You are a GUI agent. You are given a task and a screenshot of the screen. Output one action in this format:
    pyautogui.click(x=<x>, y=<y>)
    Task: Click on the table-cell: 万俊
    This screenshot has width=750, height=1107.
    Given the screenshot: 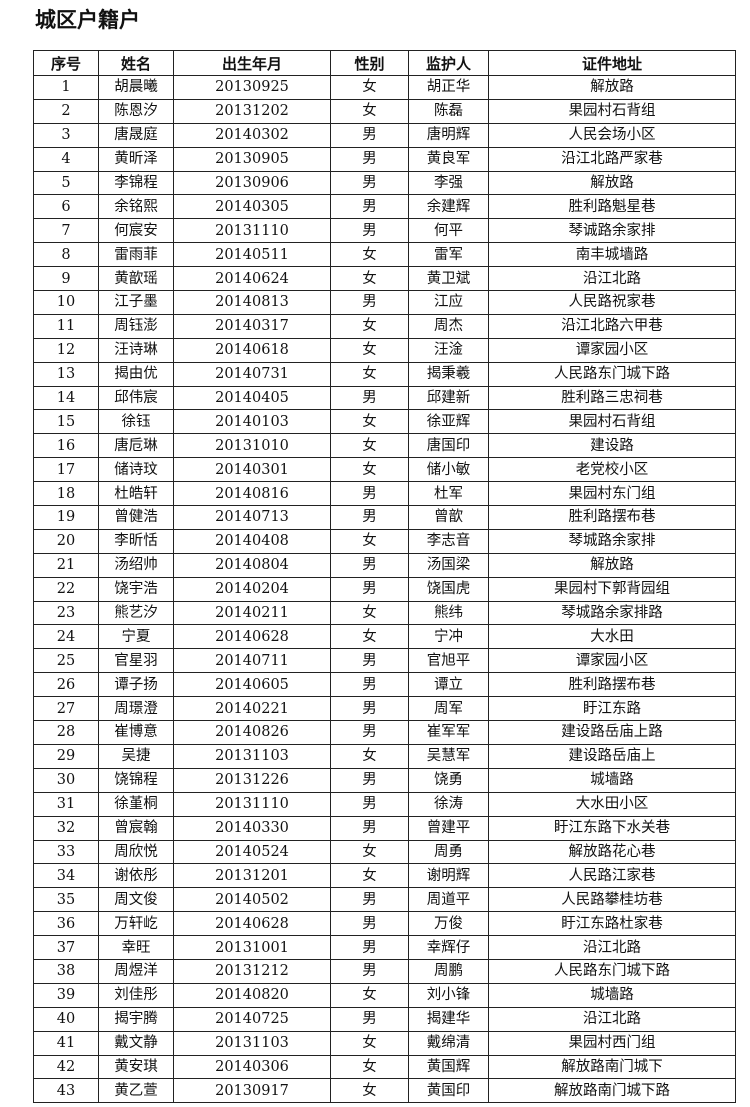 What is the action you would take?
    pyautogui.click(x=448, y=924)
    